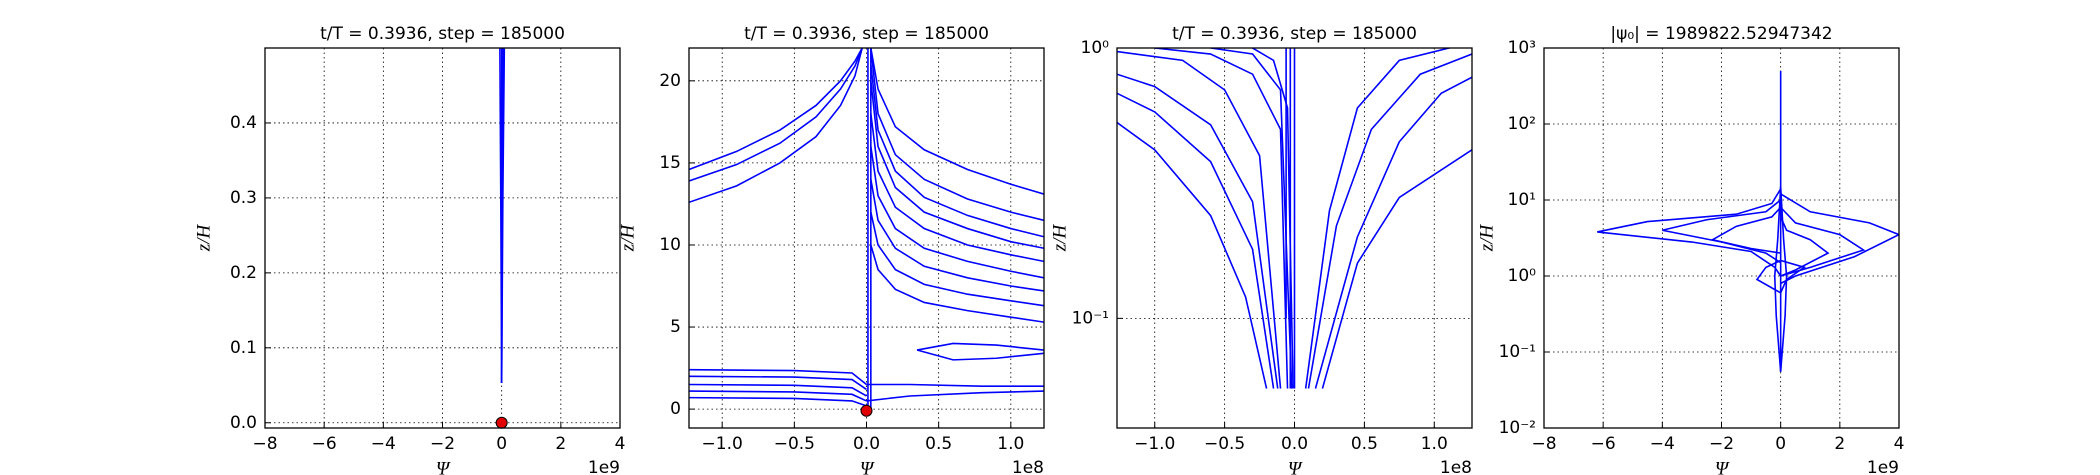 This screenshot has width=2100, height=475. What do you see at coordinates (1522, 200) in the screenshot?
I see `y-tick-label: 10¹` at bounding box center [1522, 200].